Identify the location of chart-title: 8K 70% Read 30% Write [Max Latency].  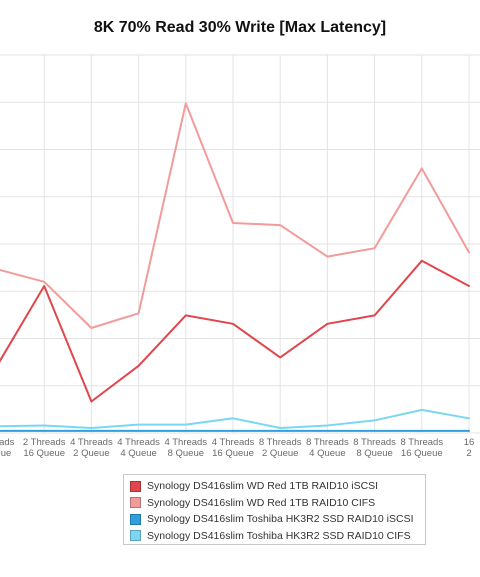
(240, 27).